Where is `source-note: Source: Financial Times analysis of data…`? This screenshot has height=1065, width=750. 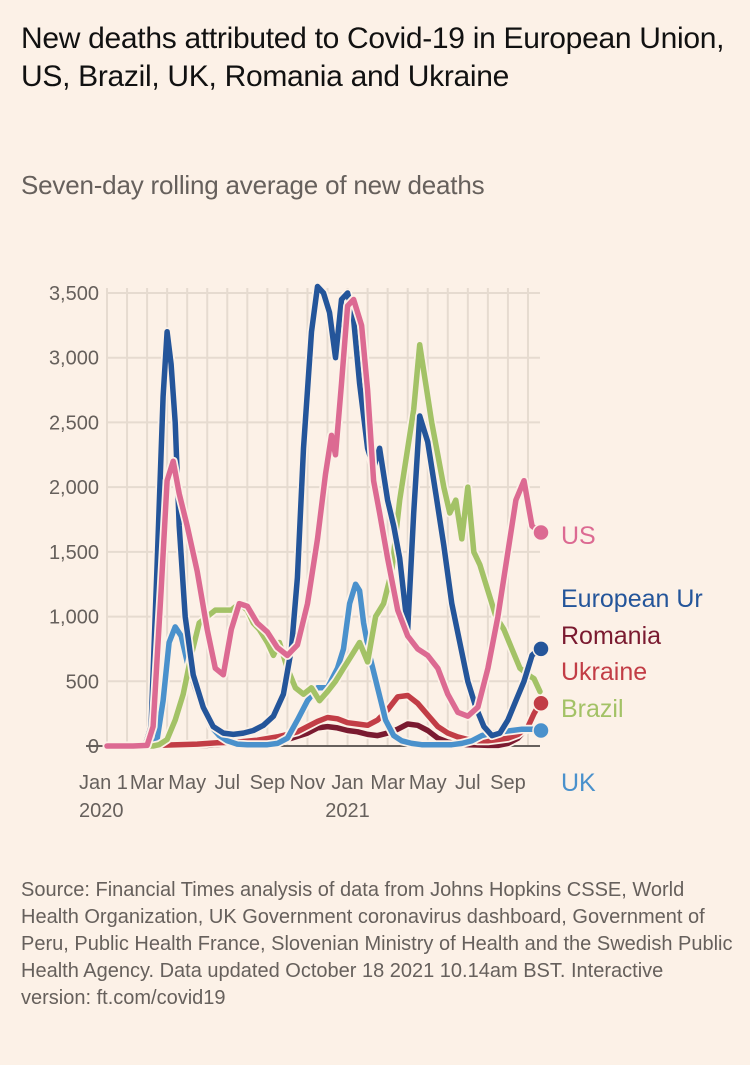
source-note: Source: Financial Times analysis of data… is located at coordinates (377, 944).